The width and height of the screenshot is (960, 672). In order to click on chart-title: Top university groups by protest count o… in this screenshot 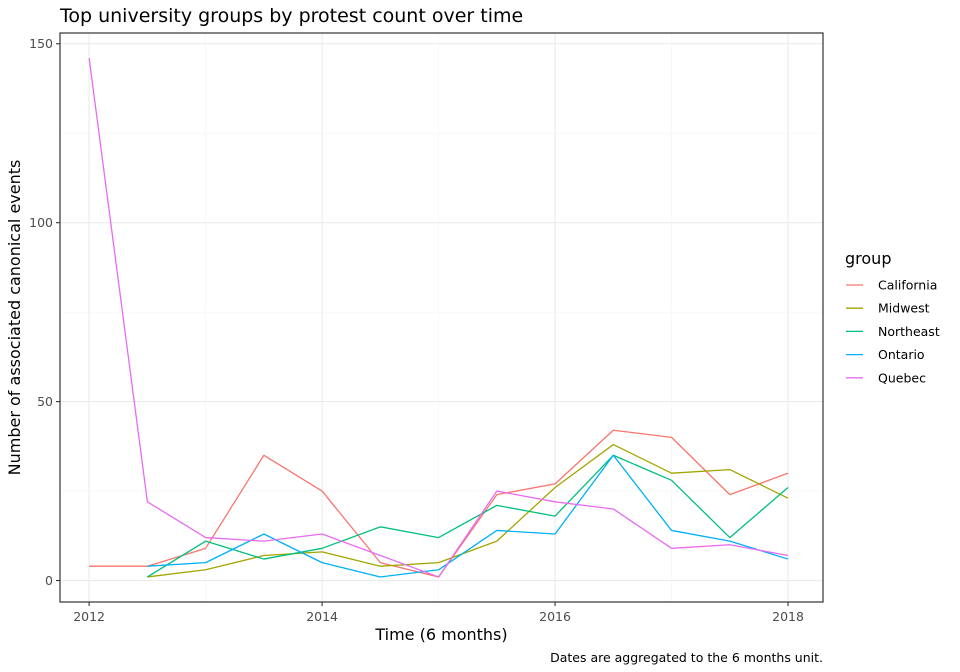, I will do `click(291, 16)`.